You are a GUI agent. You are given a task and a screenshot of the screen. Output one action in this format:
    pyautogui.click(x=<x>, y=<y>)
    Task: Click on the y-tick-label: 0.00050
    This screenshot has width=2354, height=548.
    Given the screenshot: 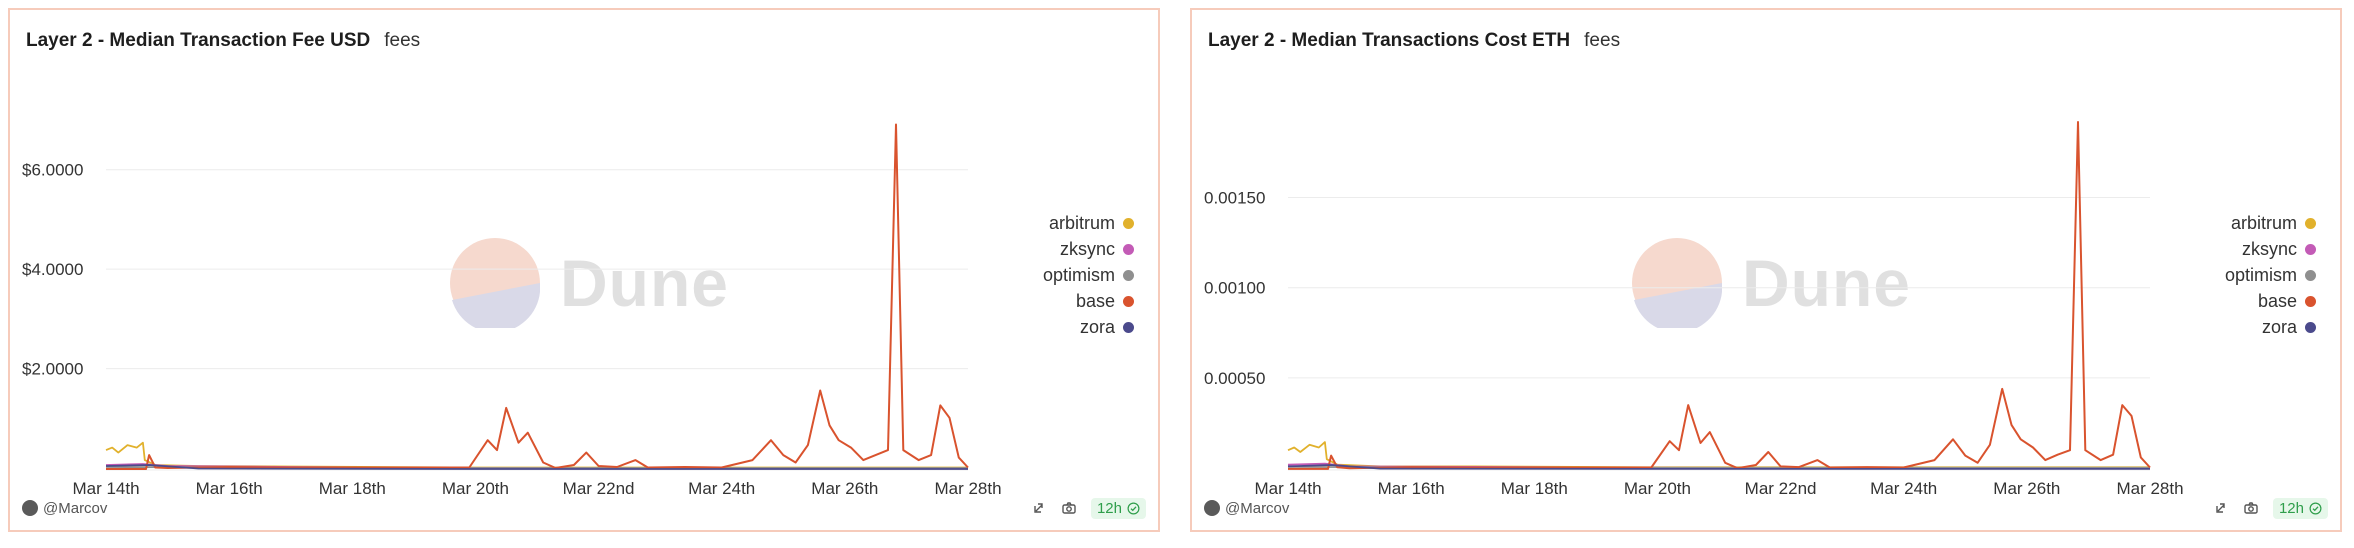 What is the action you would take?
    pyautogui.click(x=1234, y=378)
    